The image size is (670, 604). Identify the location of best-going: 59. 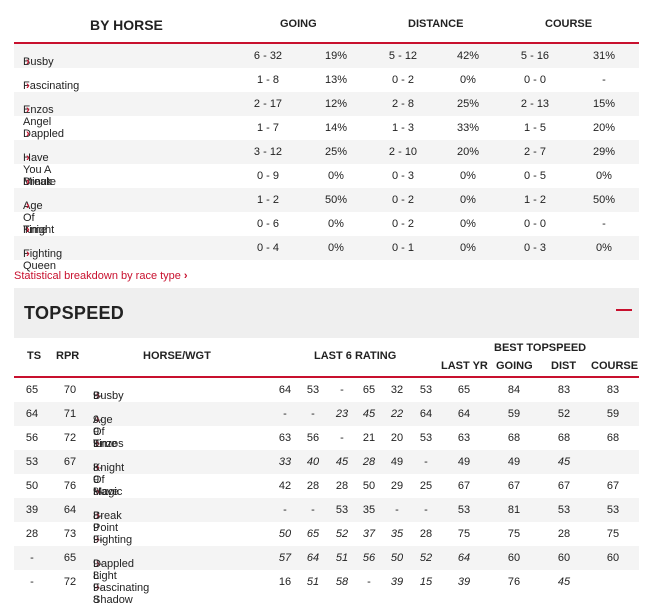
(514, 414).